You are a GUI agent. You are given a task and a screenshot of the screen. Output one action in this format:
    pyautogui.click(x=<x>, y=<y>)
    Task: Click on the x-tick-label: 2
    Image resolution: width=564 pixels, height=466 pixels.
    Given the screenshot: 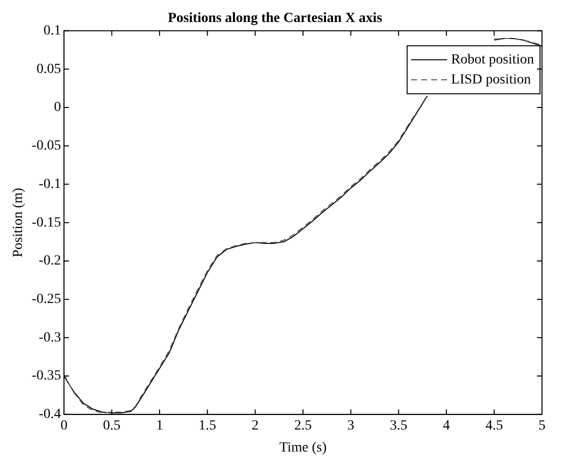 What is the action you would take?
    pyautogui.click(x=255, y=426)
    